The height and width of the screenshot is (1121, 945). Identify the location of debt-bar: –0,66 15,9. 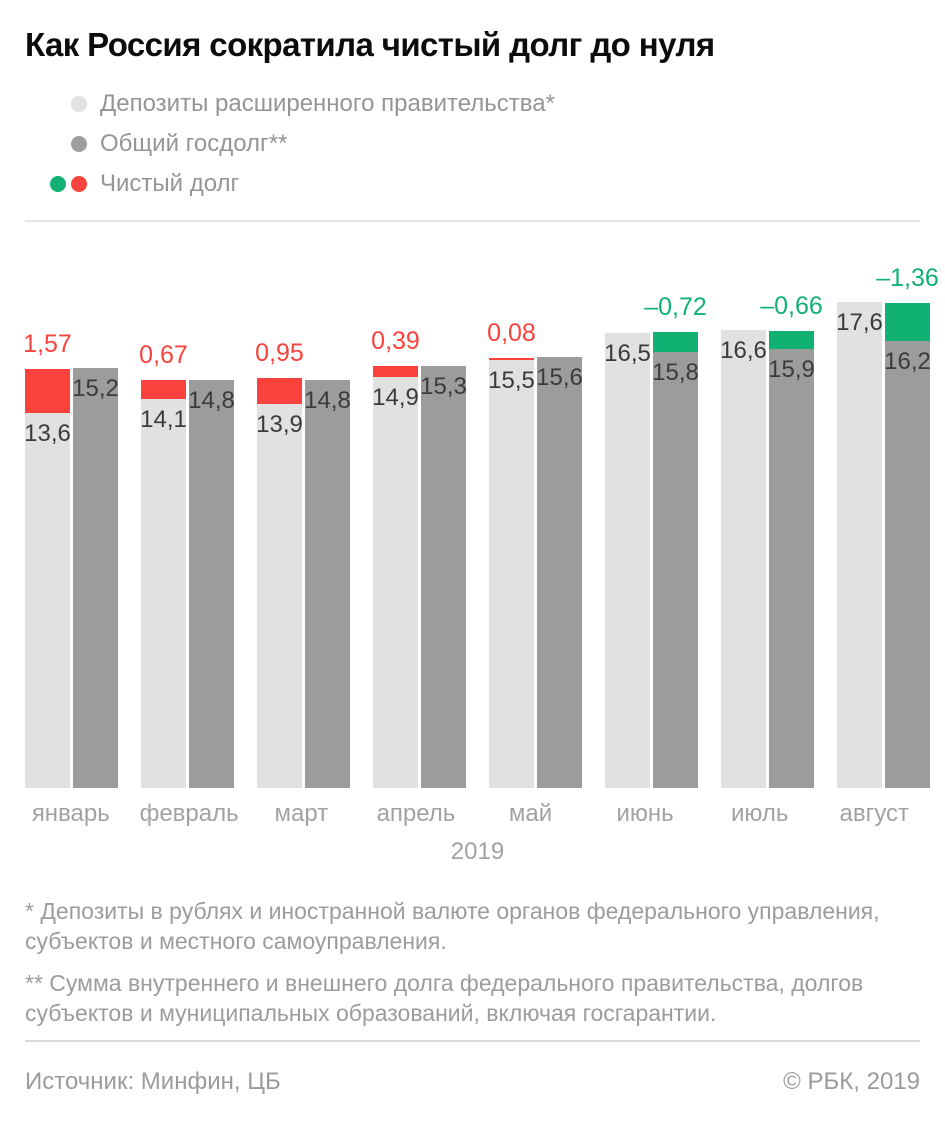
(791, 540).